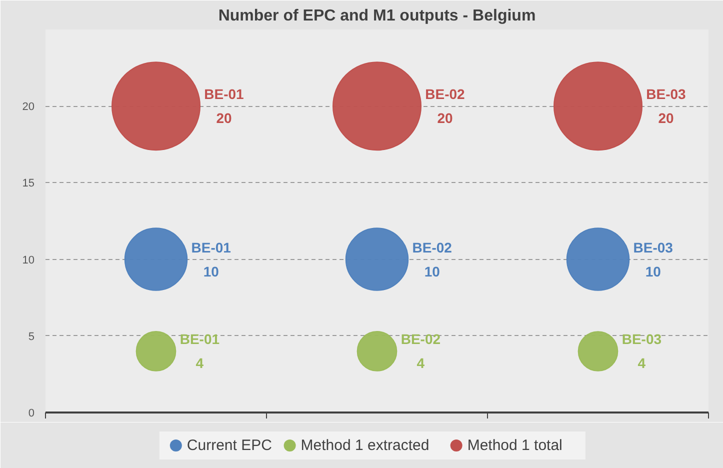 The height and width of the screenshot is (468, 723). Describe the element at coordinates (420, 351) in the screenshot. I see `data-label: BE-02 4` at that location.